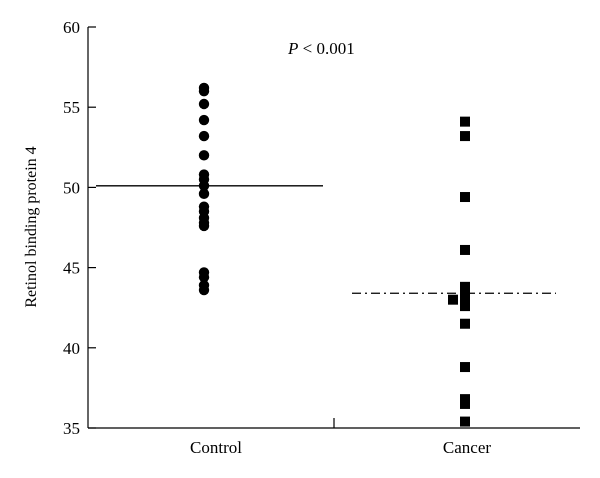 The width and height of the screenshot is (600, 478). What do you see at coordinates (71, 187) in the screenshot?
I see `y-tick-label-50: 50` at bounding box center [71, 187].